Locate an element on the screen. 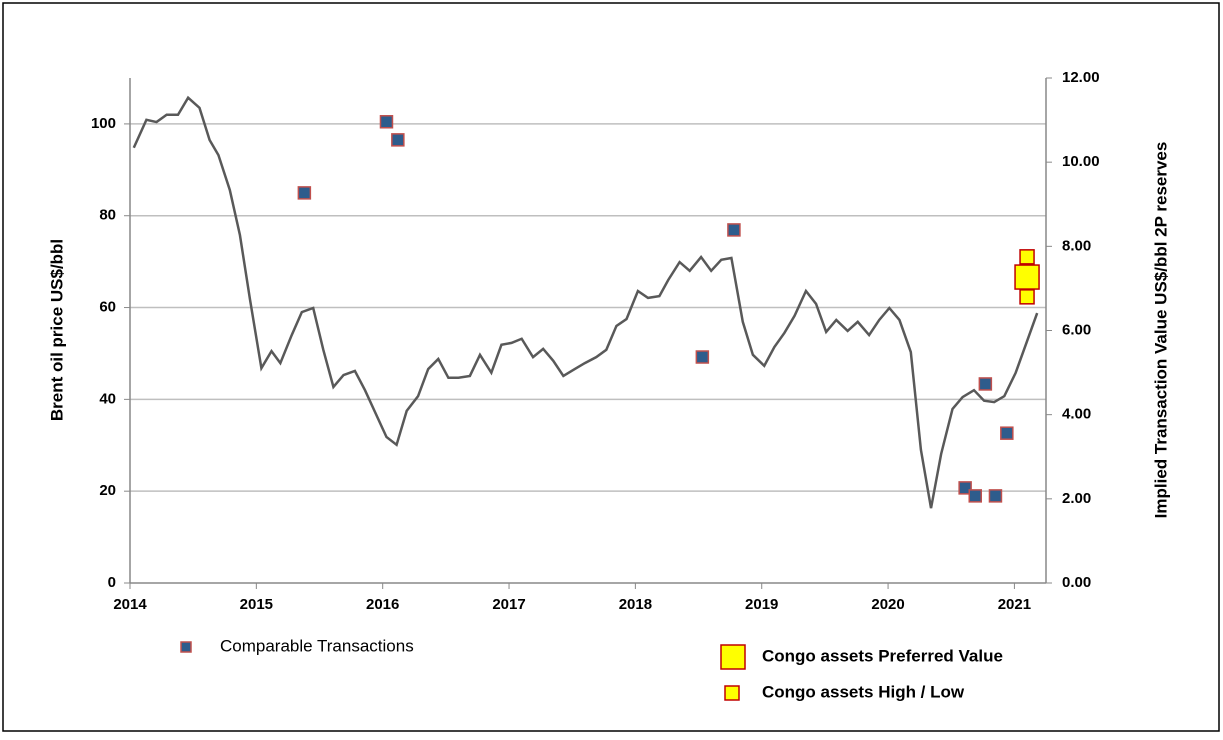 This screenshot has height=740, width=1223. y2-tick-label: 10.00 is located at coordinates (1081, 161).